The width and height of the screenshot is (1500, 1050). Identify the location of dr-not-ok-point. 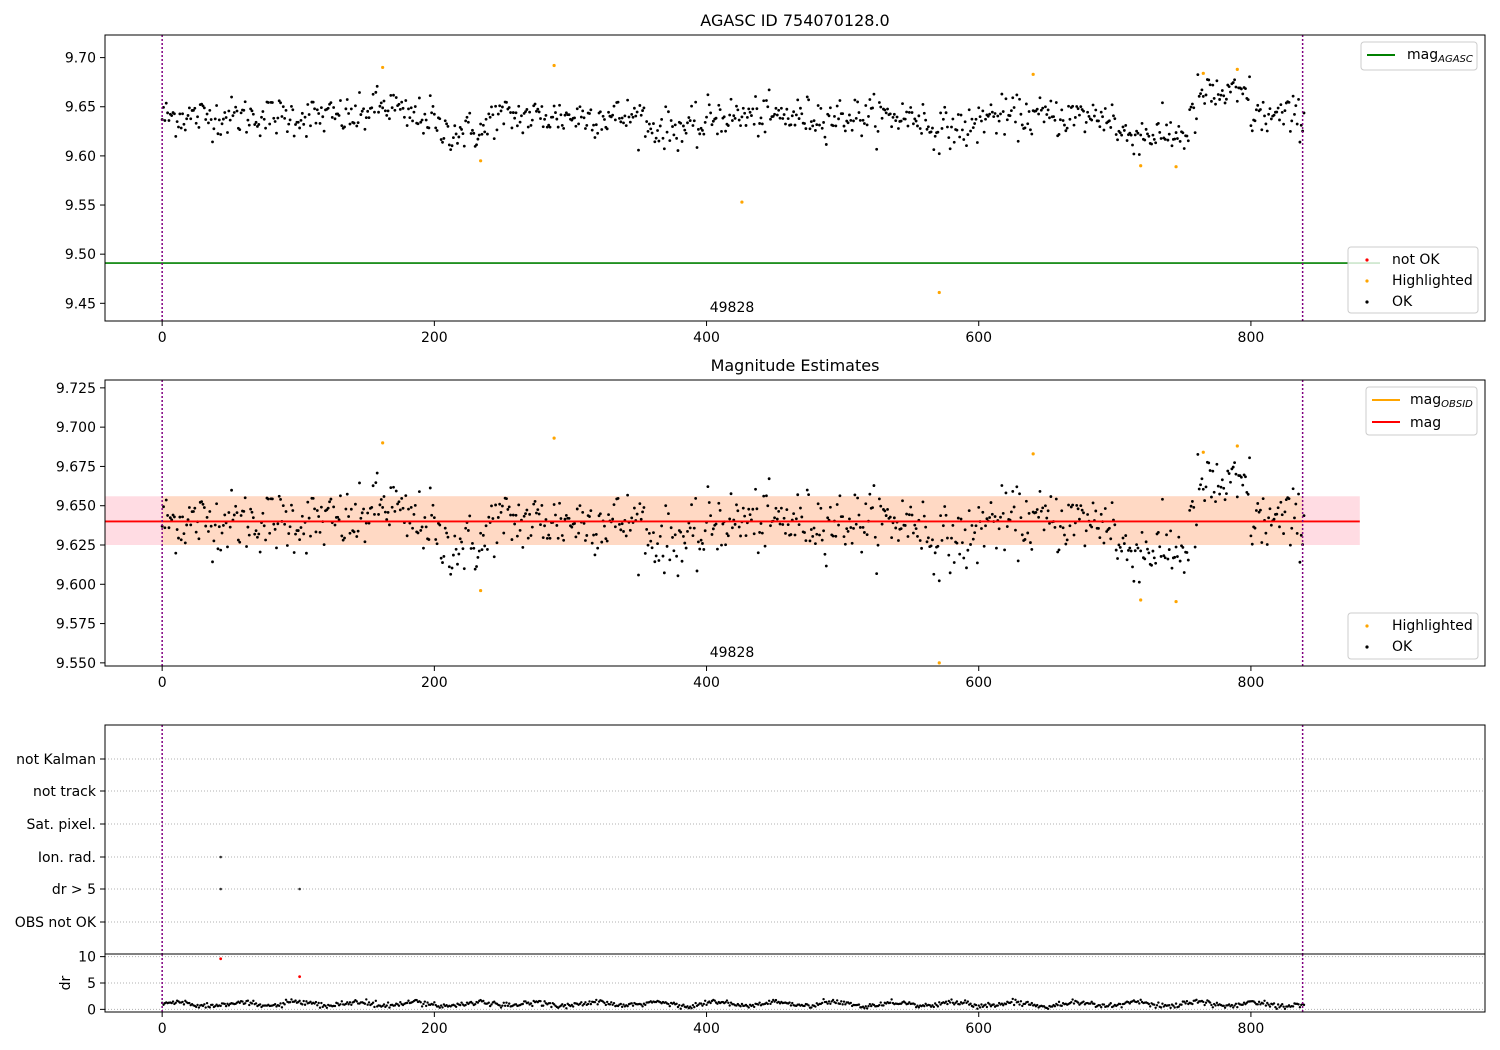
(221, 959).